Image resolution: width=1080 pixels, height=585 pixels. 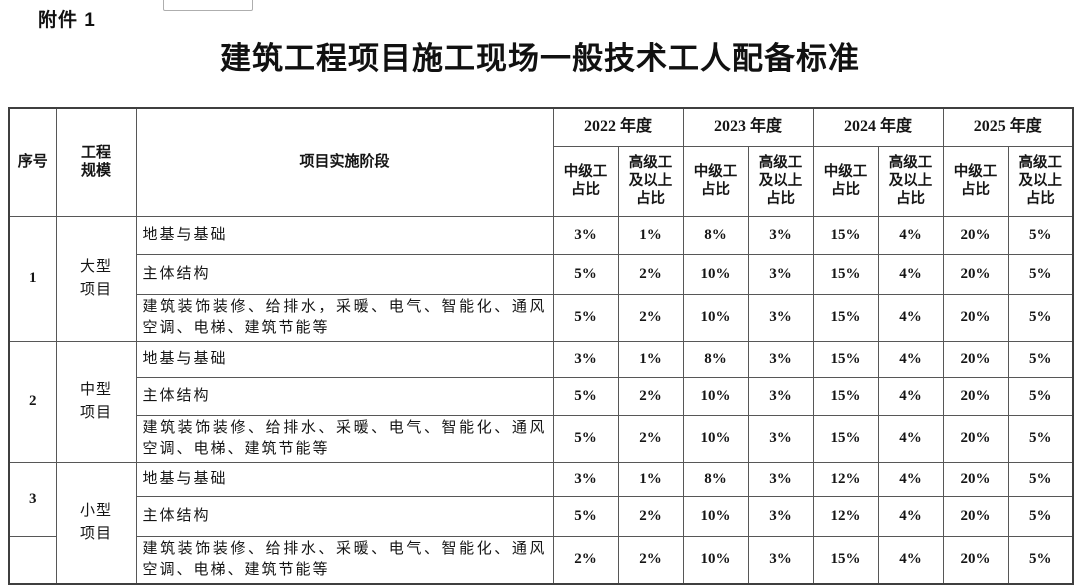 What do you see at coordinates (780, 181) in the screenshot?
I see `col-header-senior-2023: 高级工 及以上 占比` at bounding box center [780, 181].